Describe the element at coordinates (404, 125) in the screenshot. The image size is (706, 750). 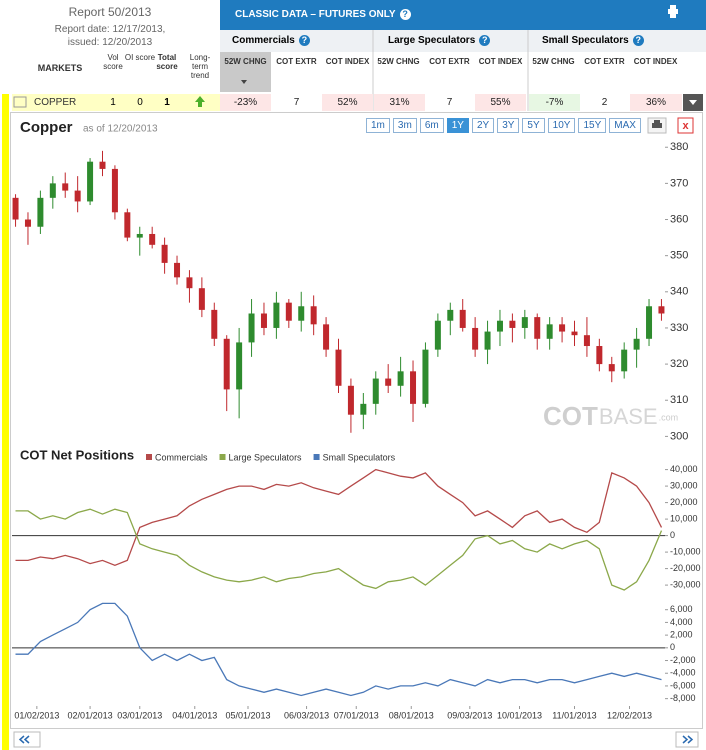
I see `range-button: 3m` at that location.